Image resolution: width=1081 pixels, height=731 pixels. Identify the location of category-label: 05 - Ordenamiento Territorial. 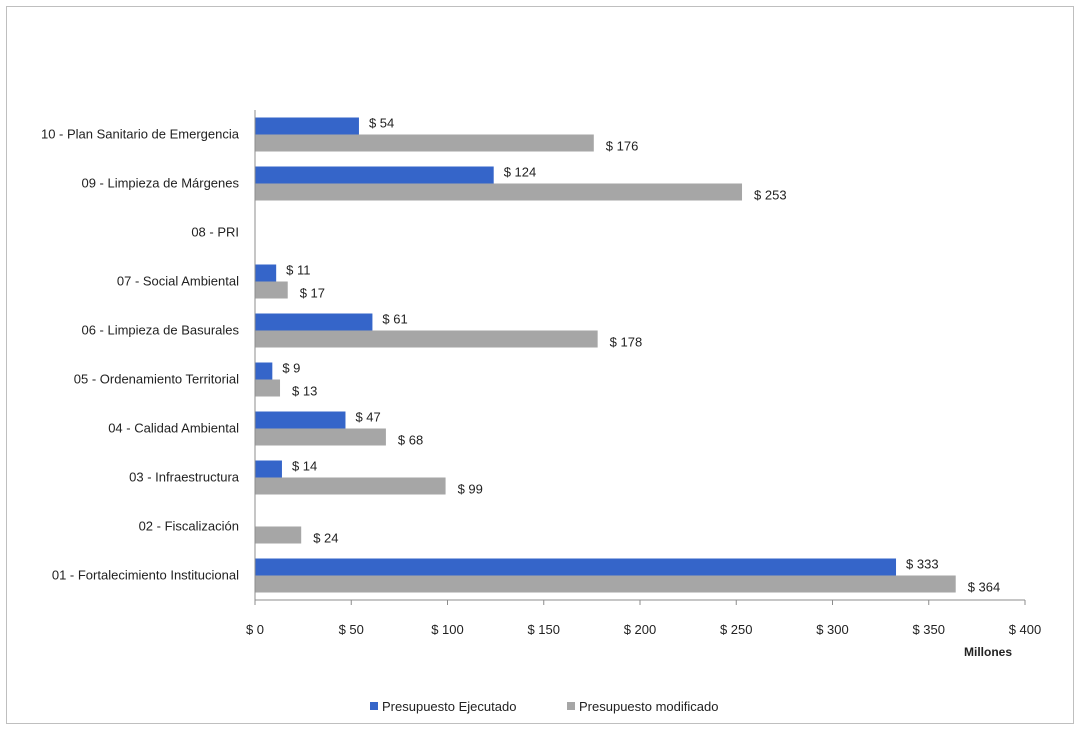
(156, 379).